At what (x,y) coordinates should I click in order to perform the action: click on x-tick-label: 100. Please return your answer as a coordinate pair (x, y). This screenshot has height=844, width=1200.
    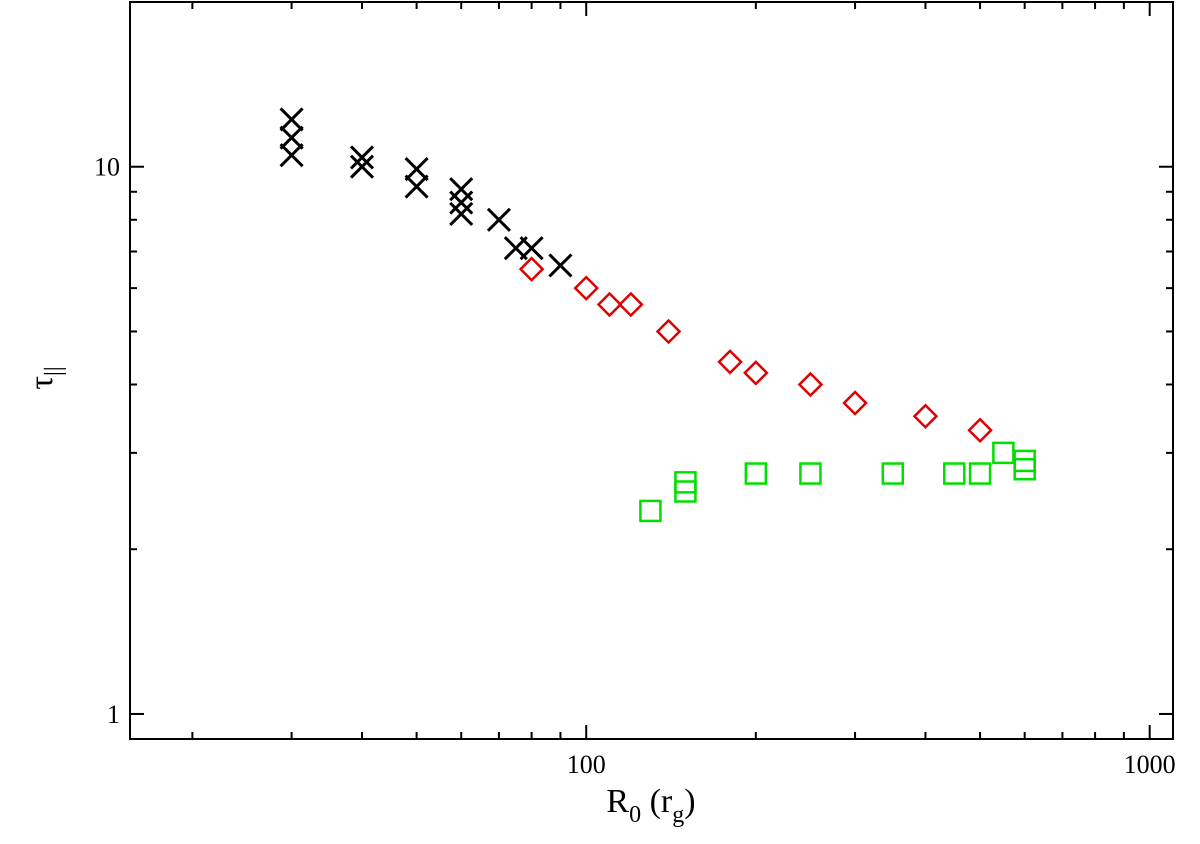
    Looking at the image, I should click on (586, 764).